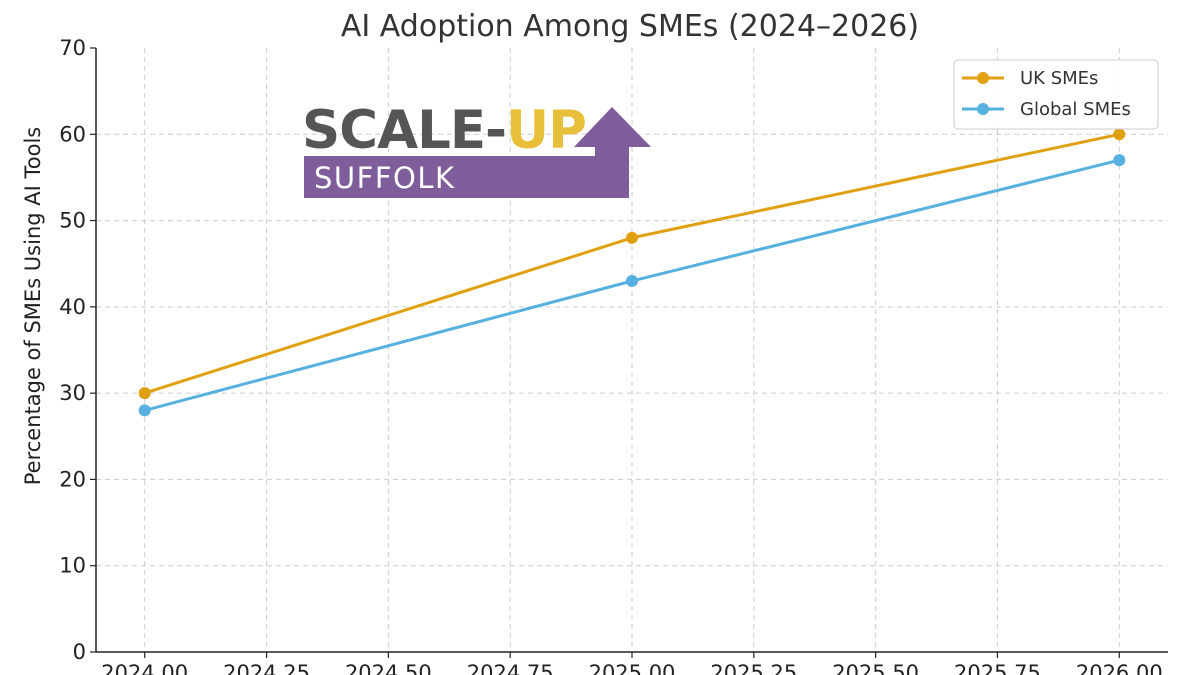 The image size is (1200, 675). Describe the element at coordinates (33, 306) in the screenshot. I see `y-axis-label: Percentage of SMEs Using AI Tools` at that location.